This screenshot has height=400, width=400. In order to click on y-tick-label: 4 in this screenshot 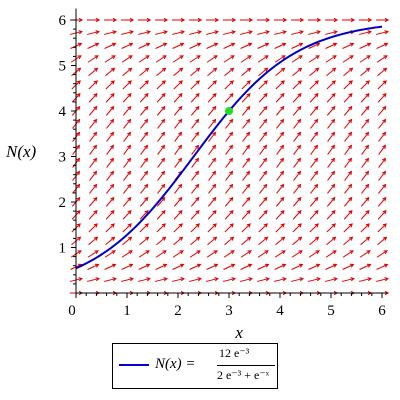, I will do `click(63, 112)`.